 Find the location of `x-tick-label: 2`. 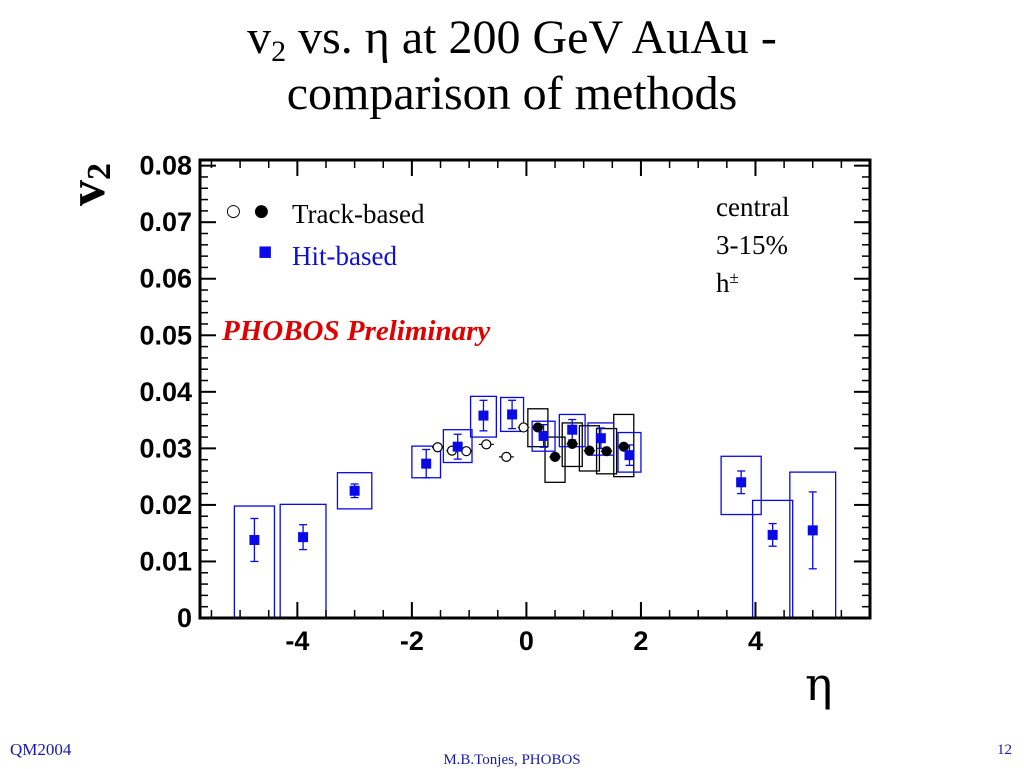

x-tick-label: 2 is located at coordinates (640, 641).